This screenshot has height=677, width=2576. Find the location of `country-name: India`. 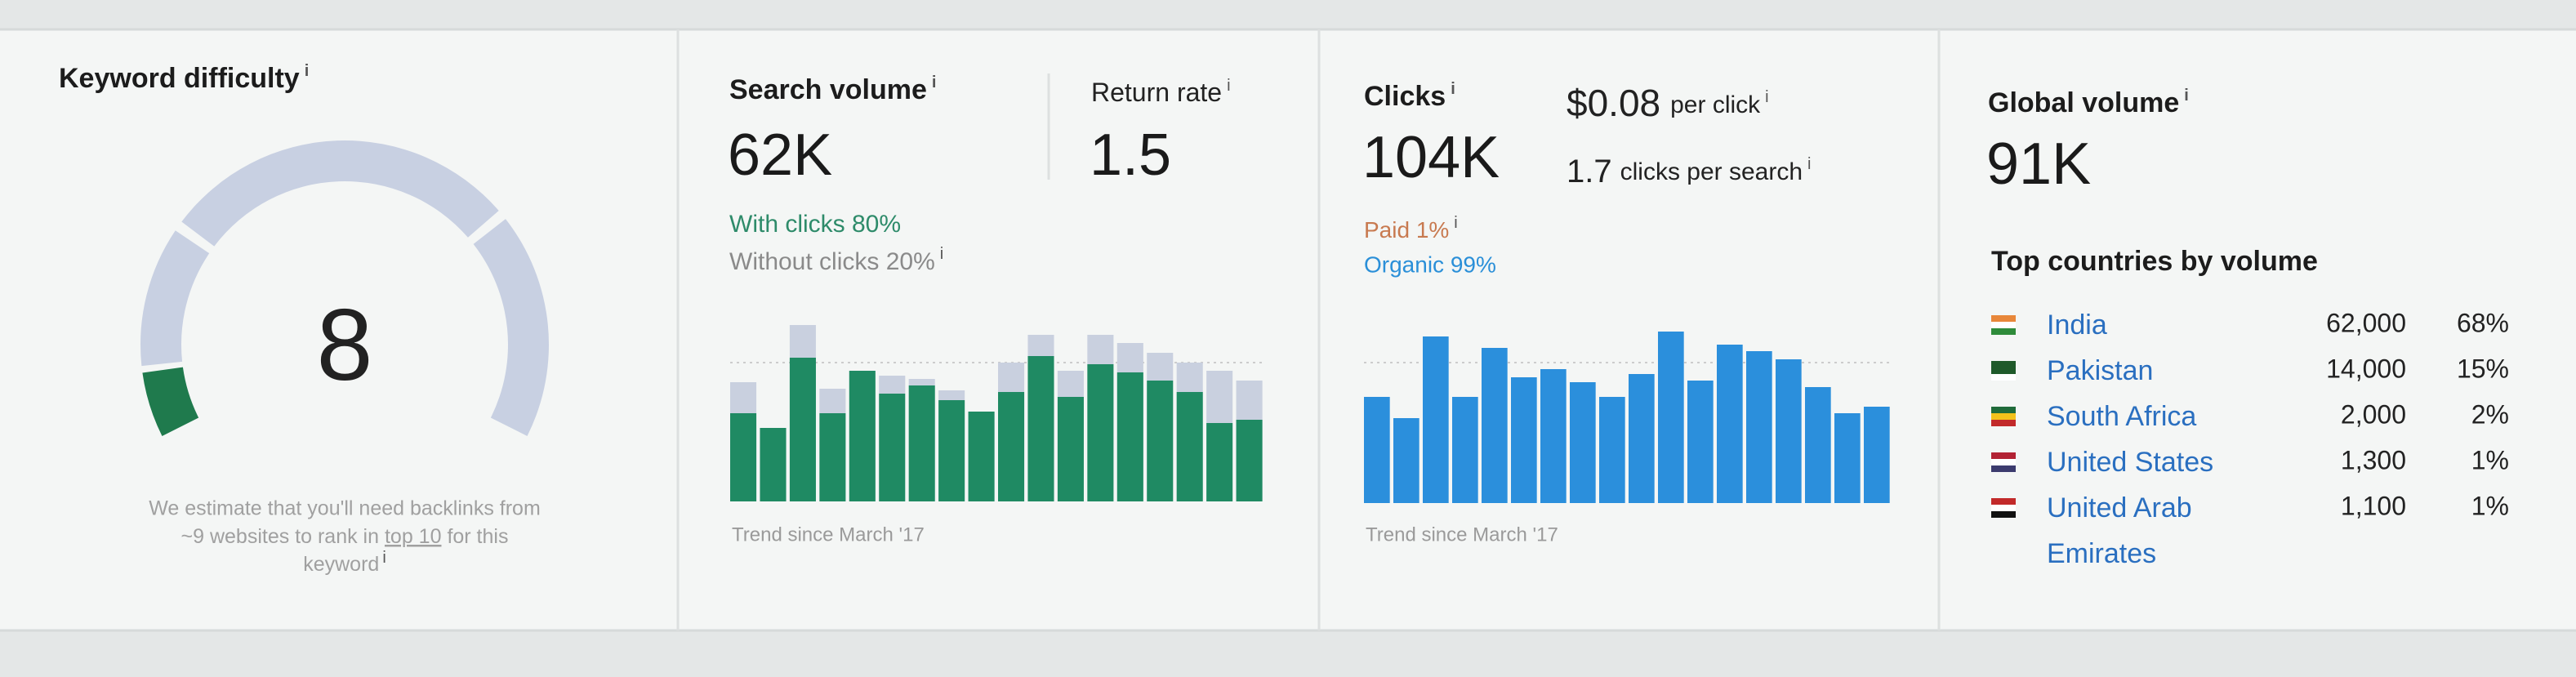

country-name: India is located at coordinates (2077, 325).